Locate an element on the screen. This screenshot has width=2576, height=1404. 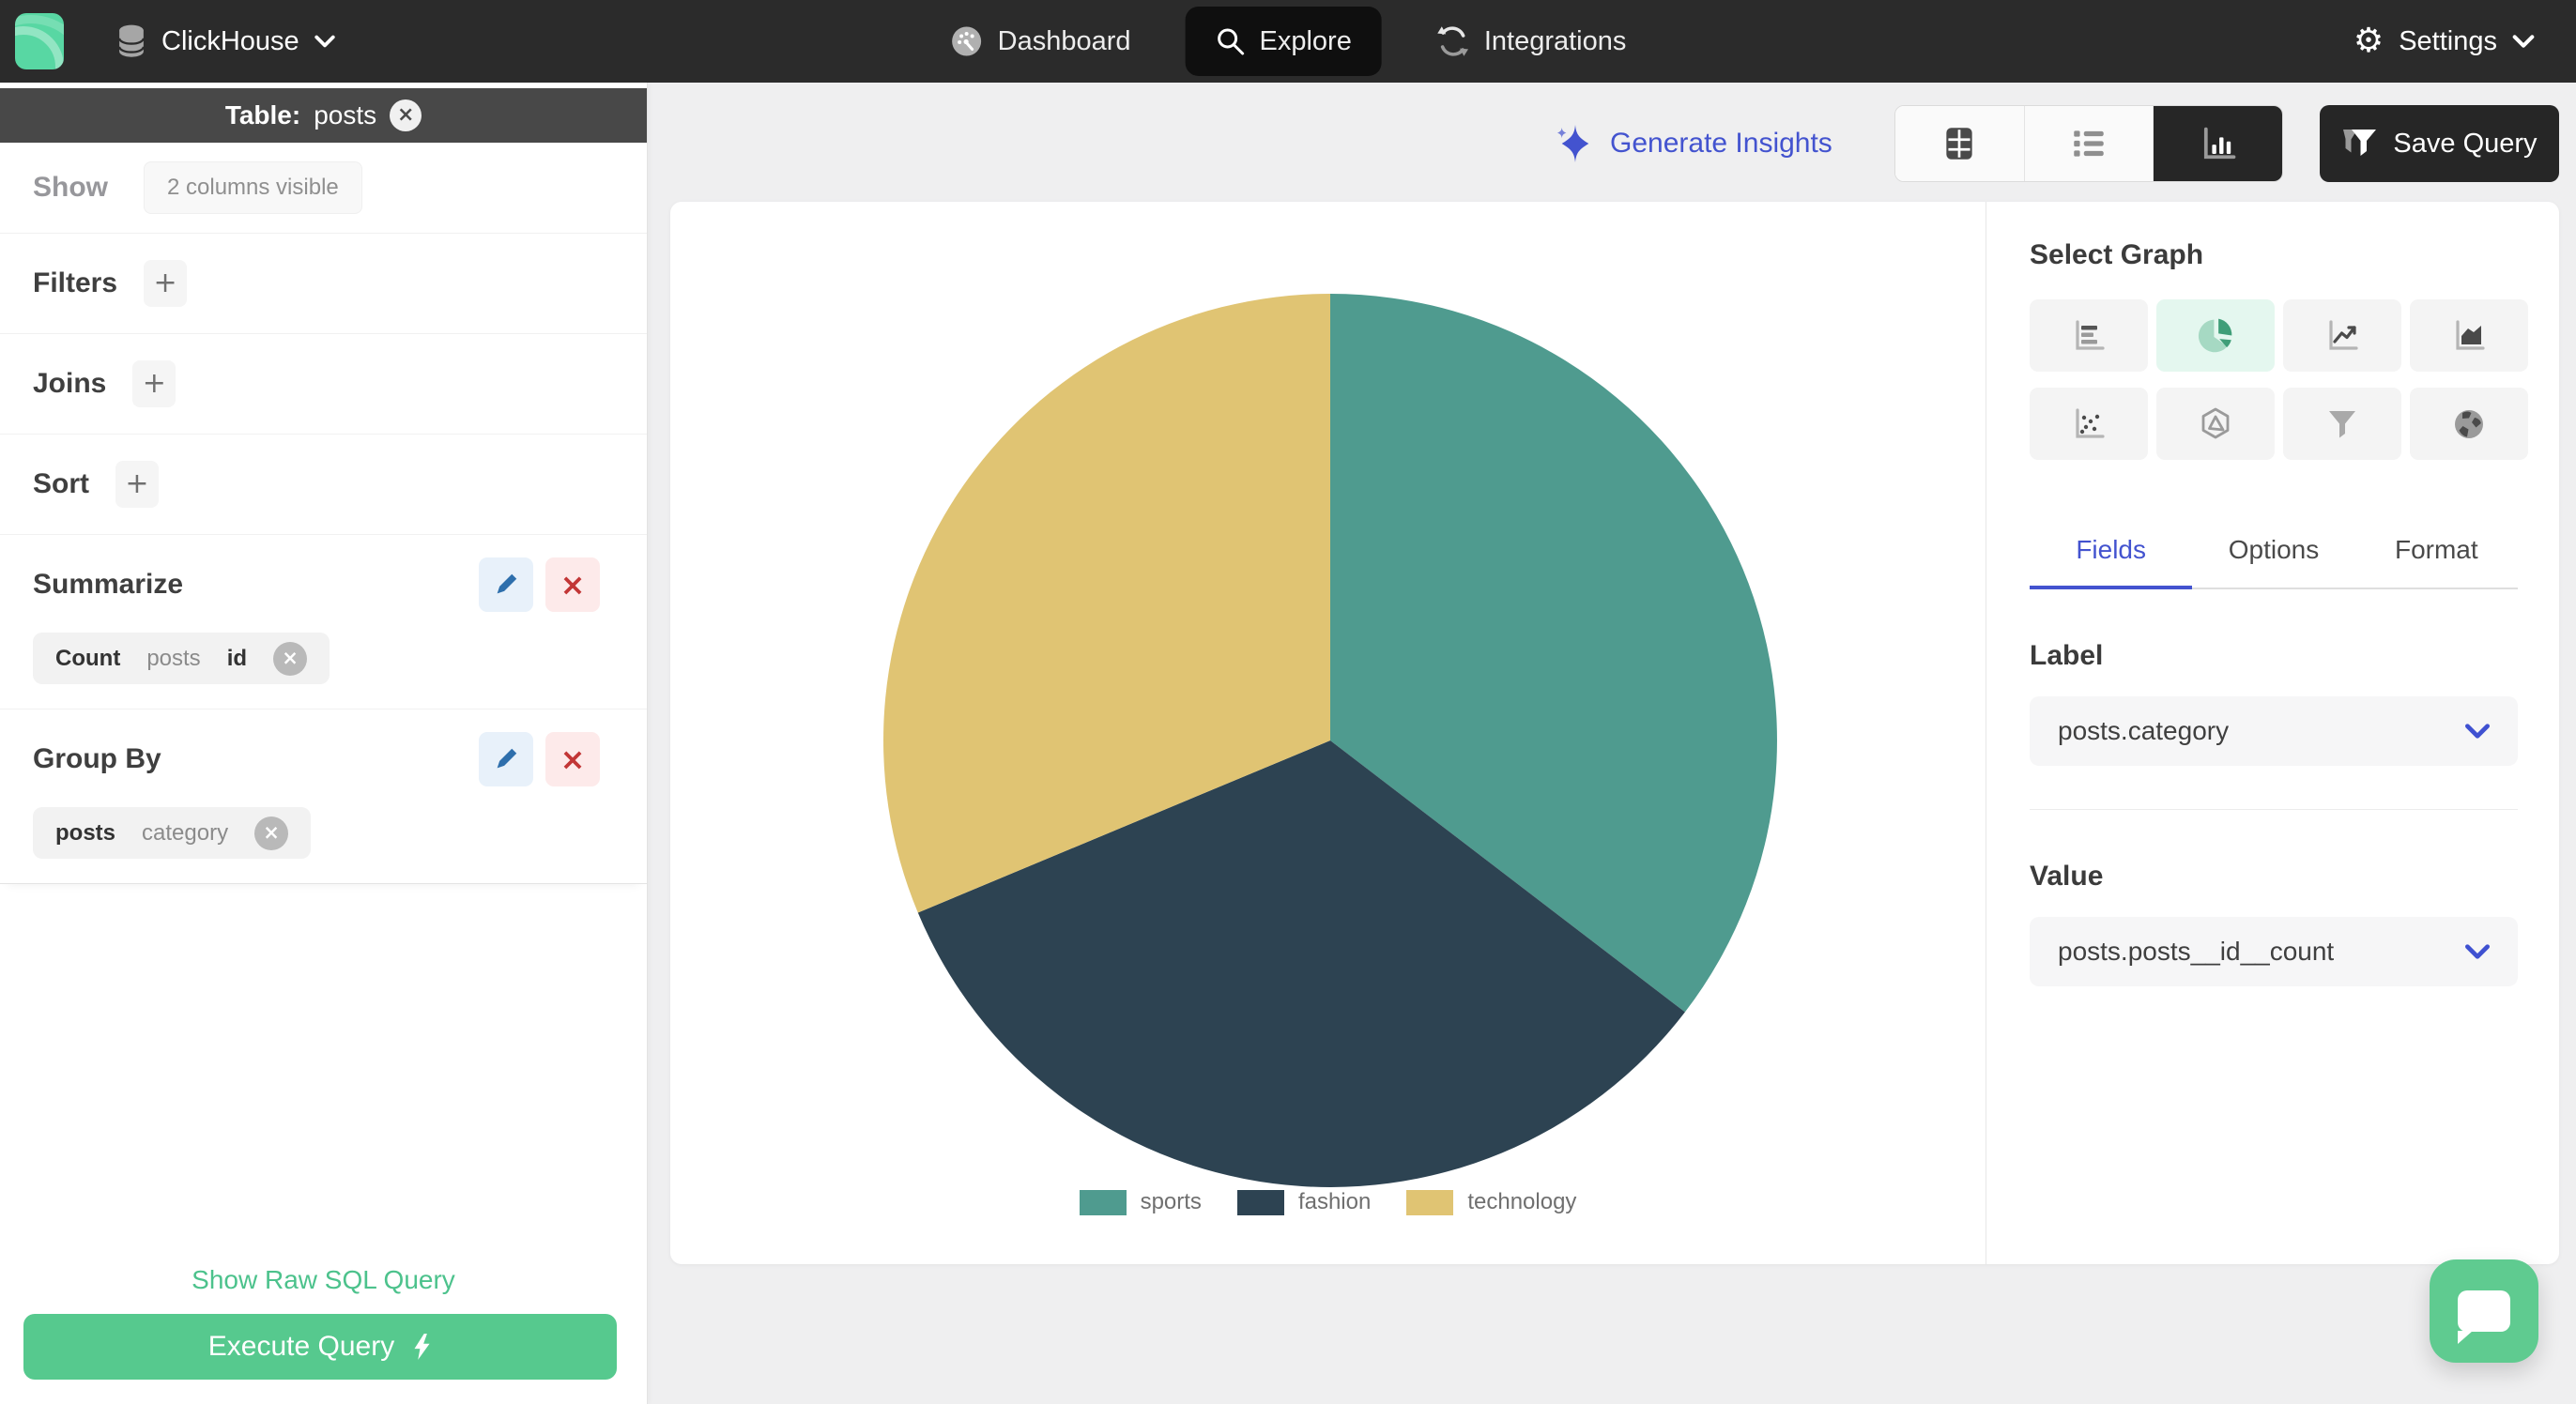
line-chart-icon is located at coordinates (2342, 336).